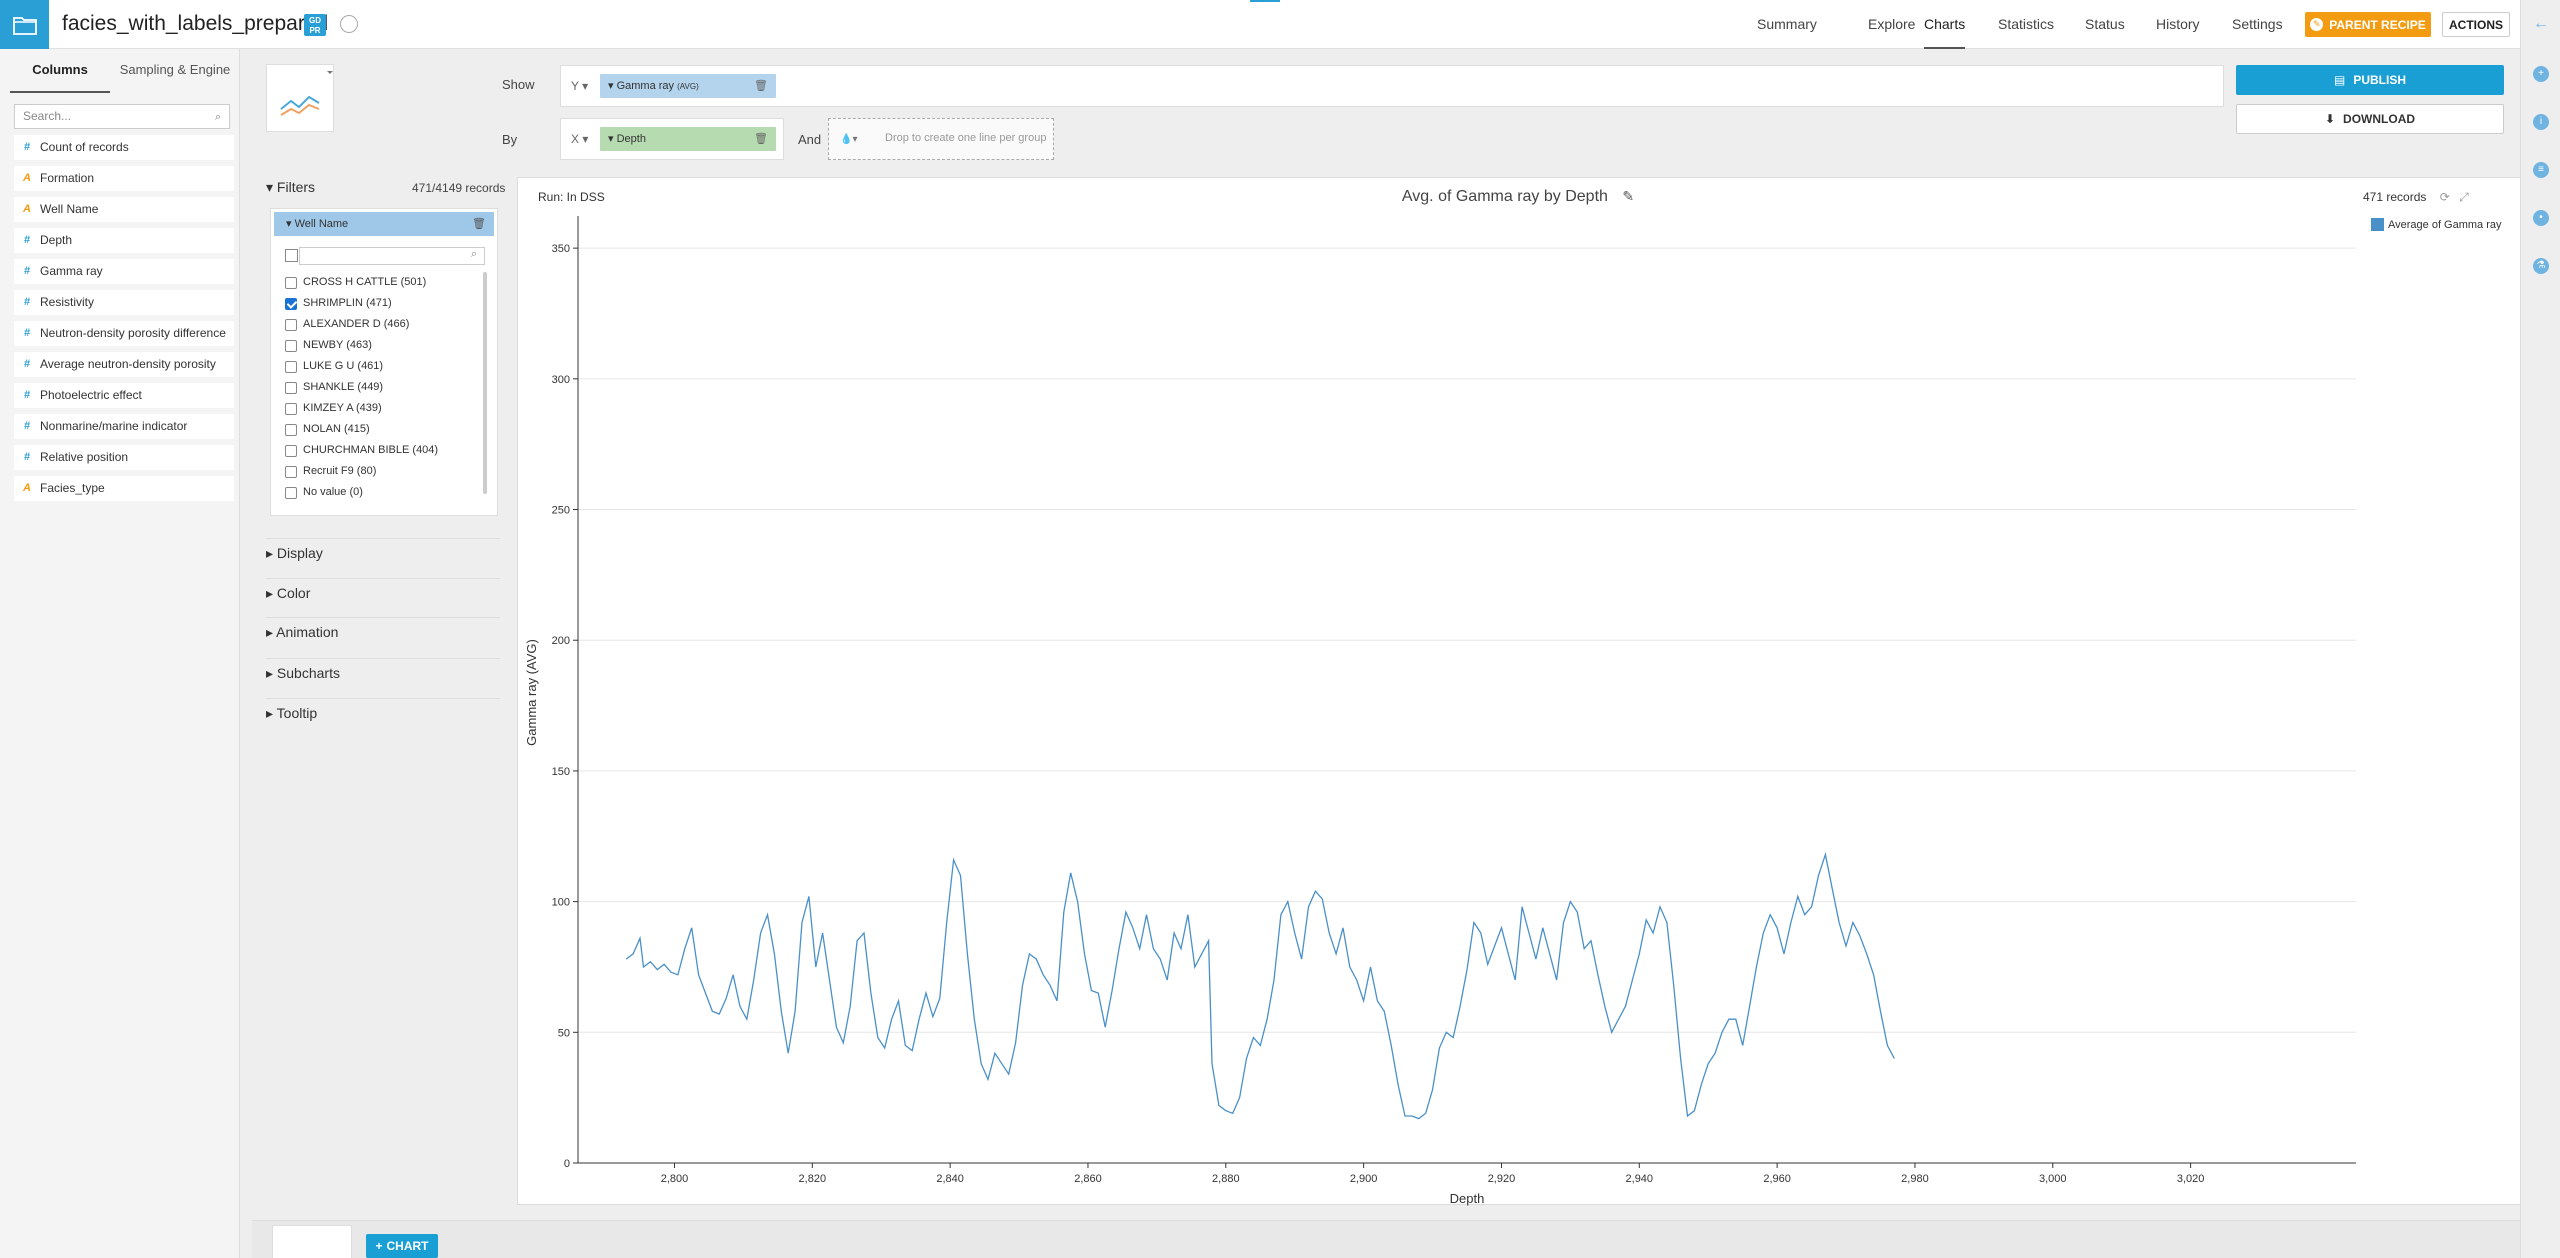 Image resolution: width=2560 pixels, height=1258 pixels. I want to click on column-item: # Photoelectric effect, so click(124, 395).